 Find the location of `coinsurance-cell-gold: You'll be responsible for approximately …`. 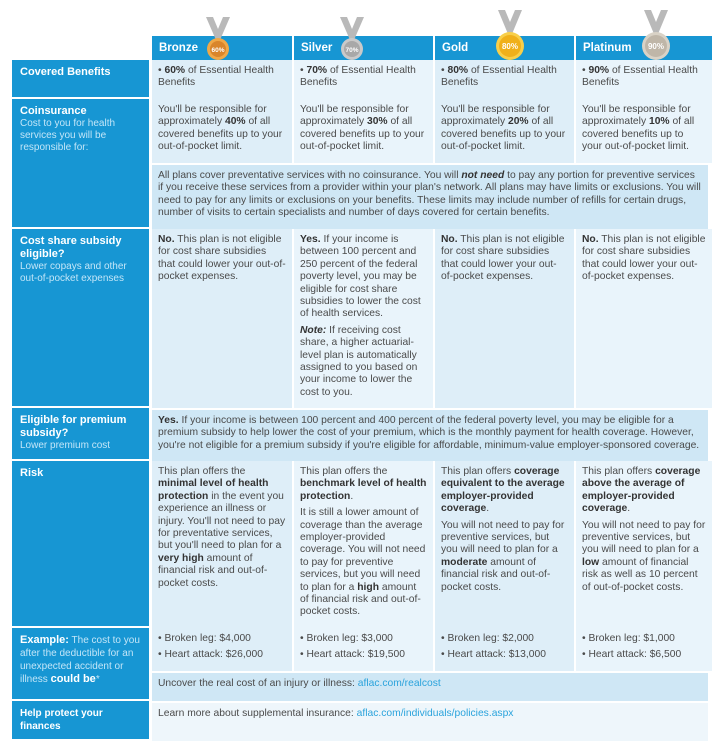

coinsurance-cell-gold: You'll be responsible for approximately … is located at coordinates (504, 131).